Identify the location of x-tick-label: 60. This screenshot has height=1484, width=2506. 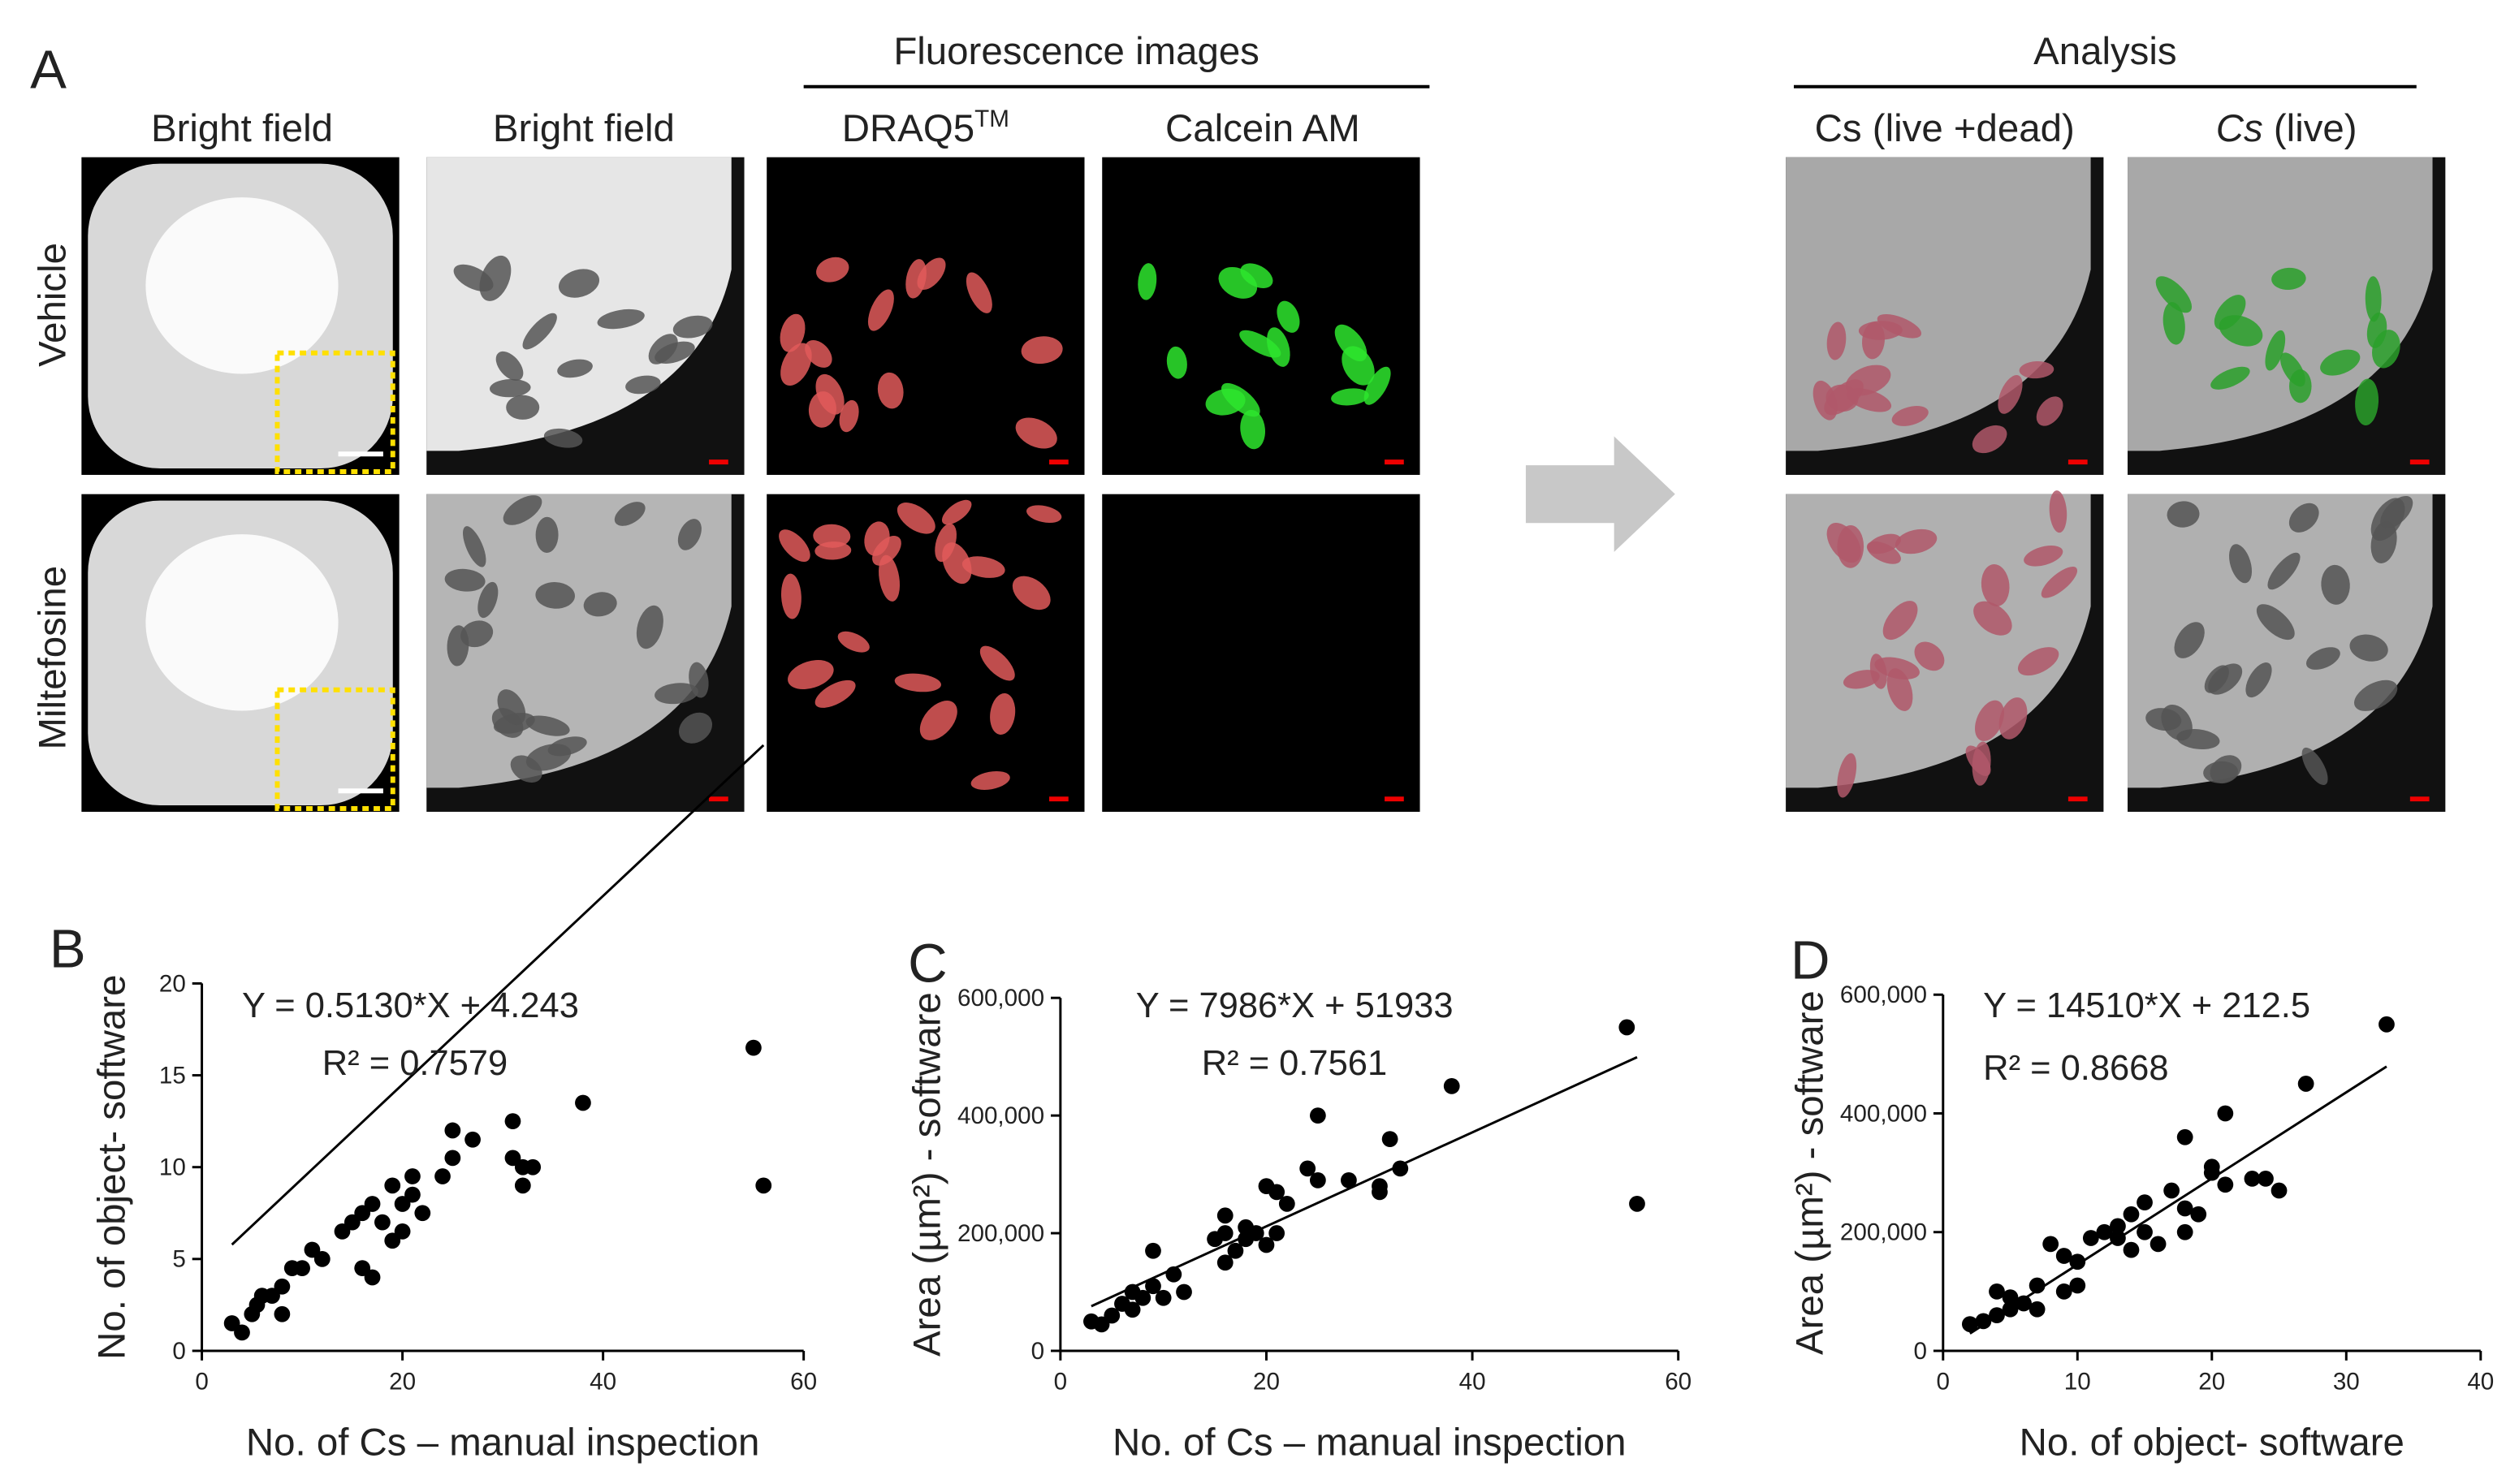
(803, 1381).